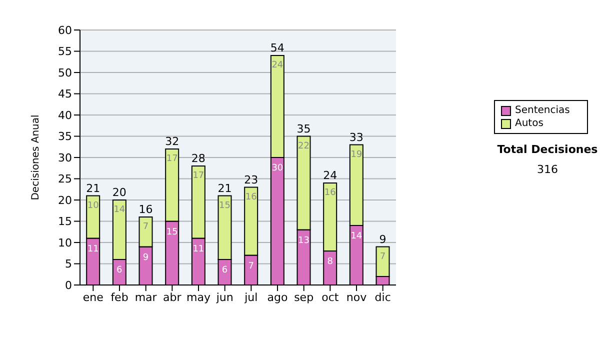 Image resolution: width=600 pixels, height=340 pixels. Describe the element at coordinates (65, 221) in the screenshot. I see `y-tick-label: 15` at that location.